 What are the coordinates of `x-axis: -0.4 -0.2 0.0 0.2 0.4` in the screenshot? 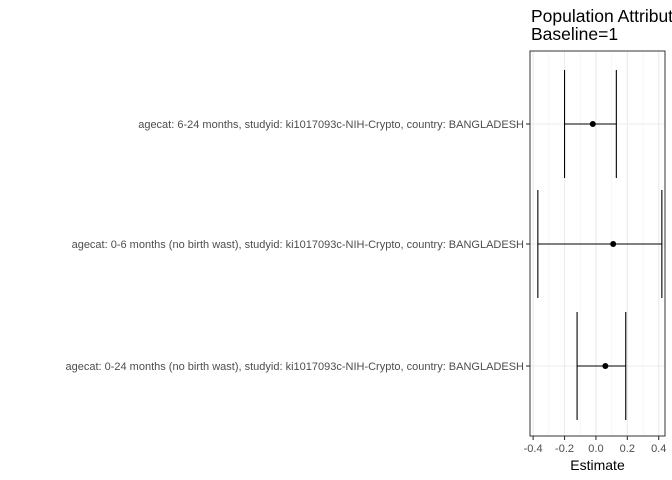 It's located at (595, 445).